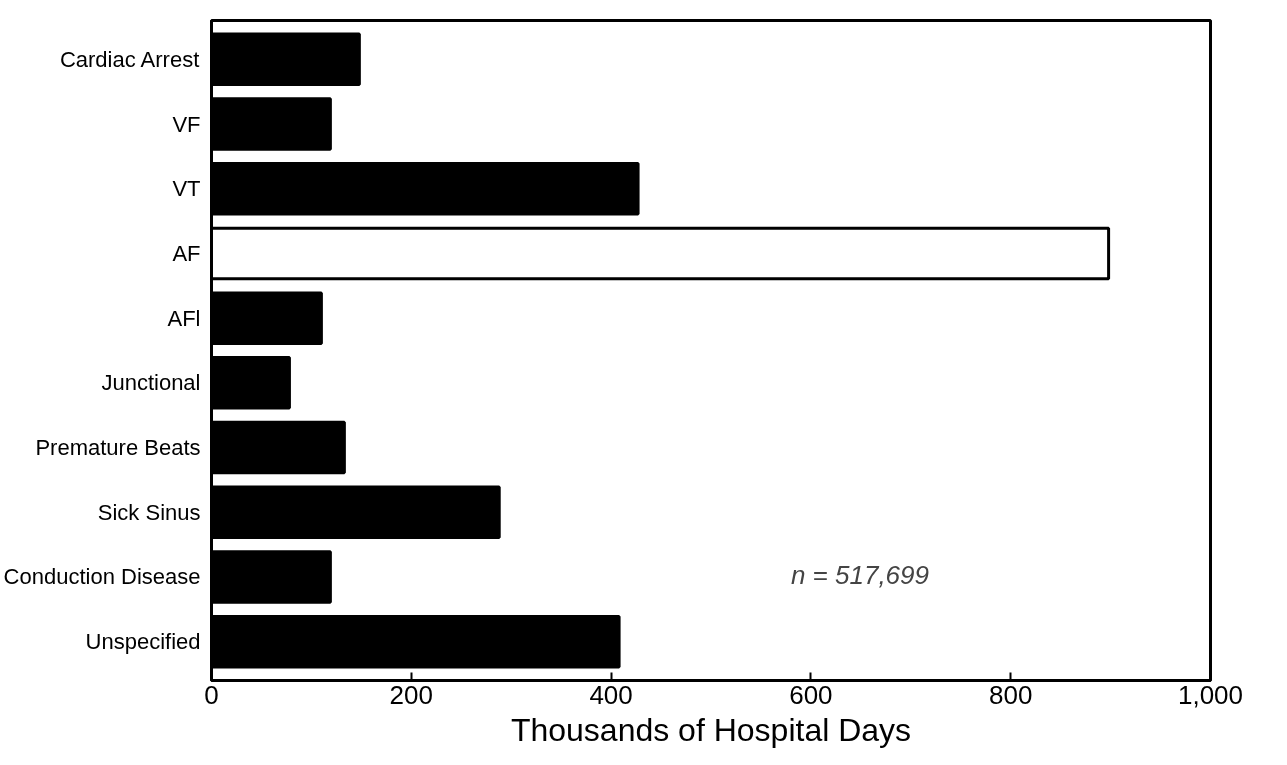 This screenshot has height=765, width=1287. I want to click on x-tick-label: 800, so click(1011, 694).